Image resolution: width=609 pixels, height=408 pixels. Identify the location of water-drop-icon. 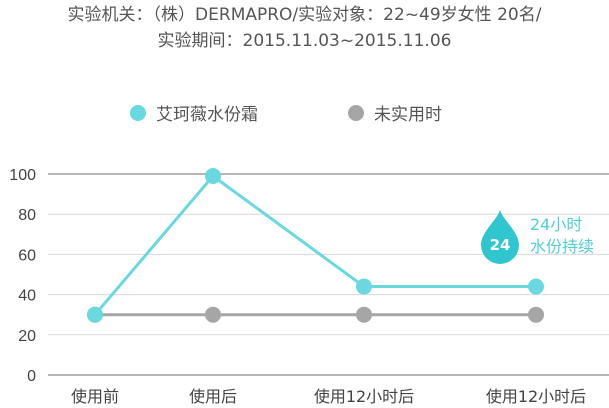
(500, 237).